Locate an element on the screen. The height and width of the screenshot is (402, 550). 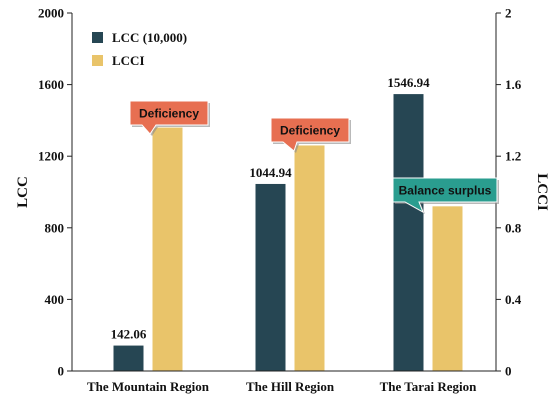
y2-tick-label-5: 2 is located at coordinates (508, 13).